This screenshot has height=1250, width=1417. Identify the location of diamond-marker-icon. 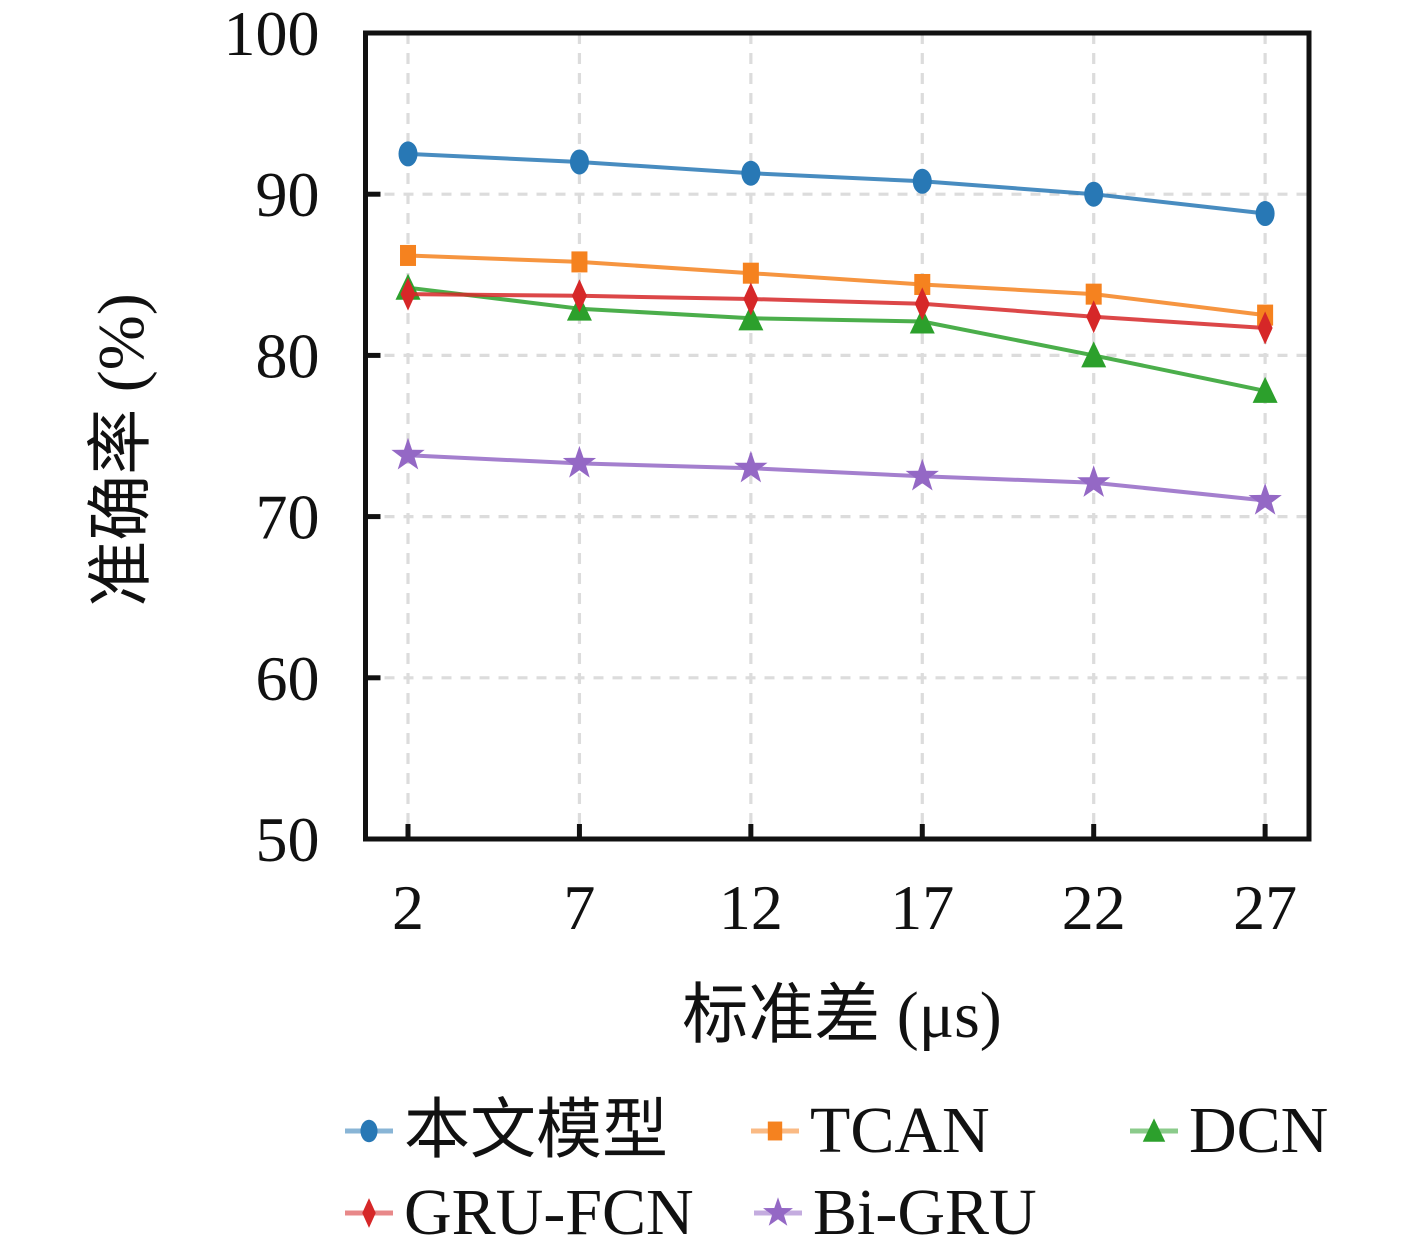
(369, 1213).